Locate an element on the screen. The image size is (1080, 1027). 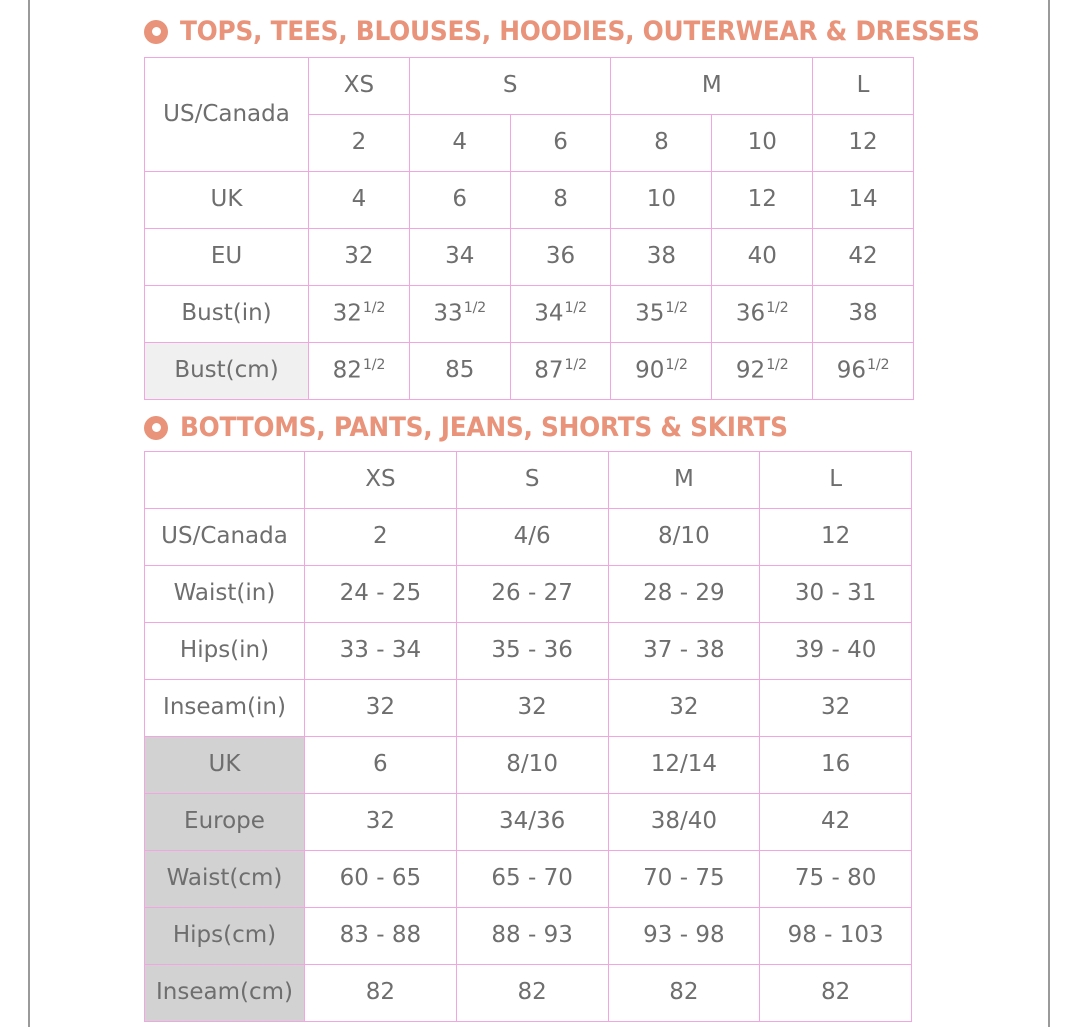
table-row-us-canada: US/Canada 2 4/6 8/10 12 is located at coordinates (528, 537).